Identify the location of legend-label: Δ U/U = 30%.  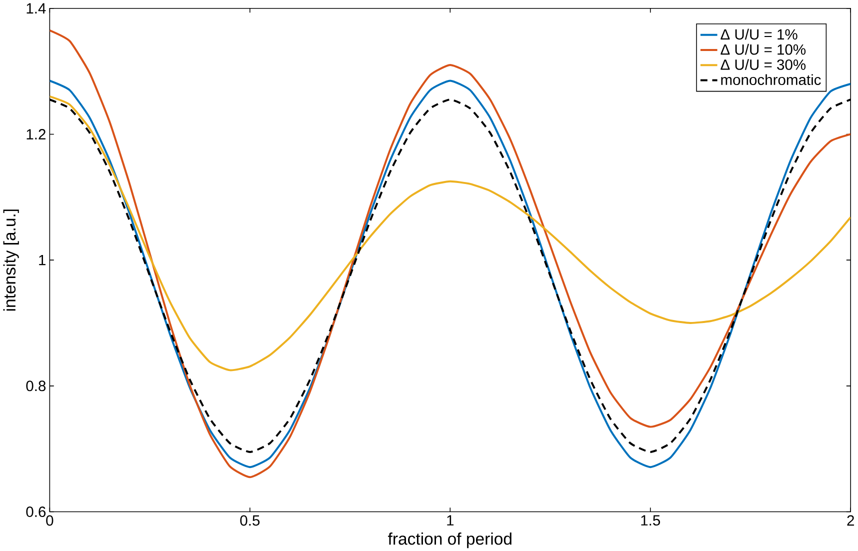
(763, 64).